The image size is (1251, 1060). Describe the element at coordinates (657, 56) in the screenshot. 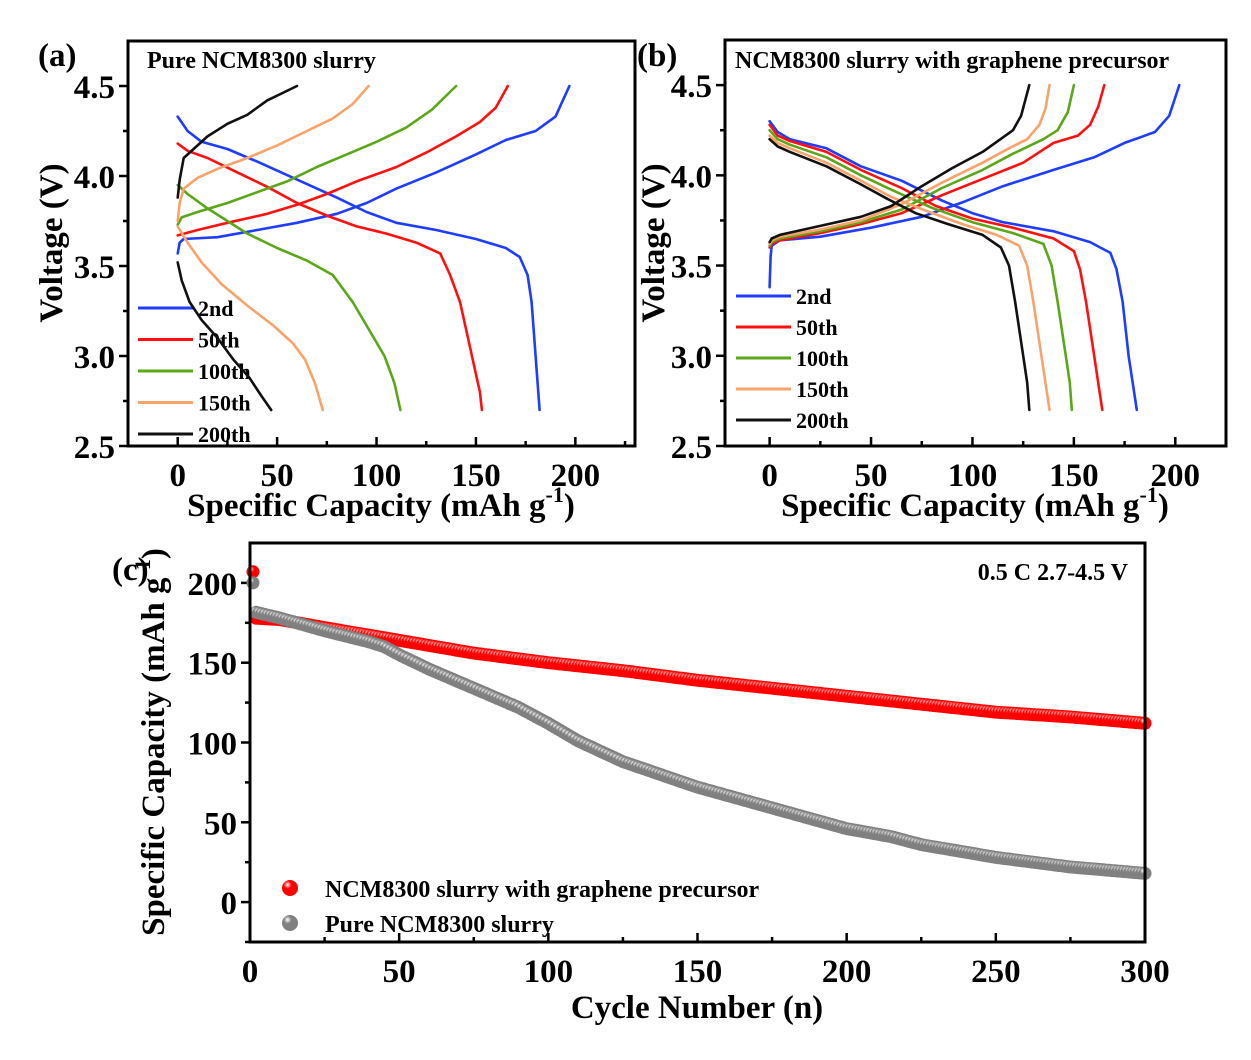

I see `panel-b-label: (b)` at that location.